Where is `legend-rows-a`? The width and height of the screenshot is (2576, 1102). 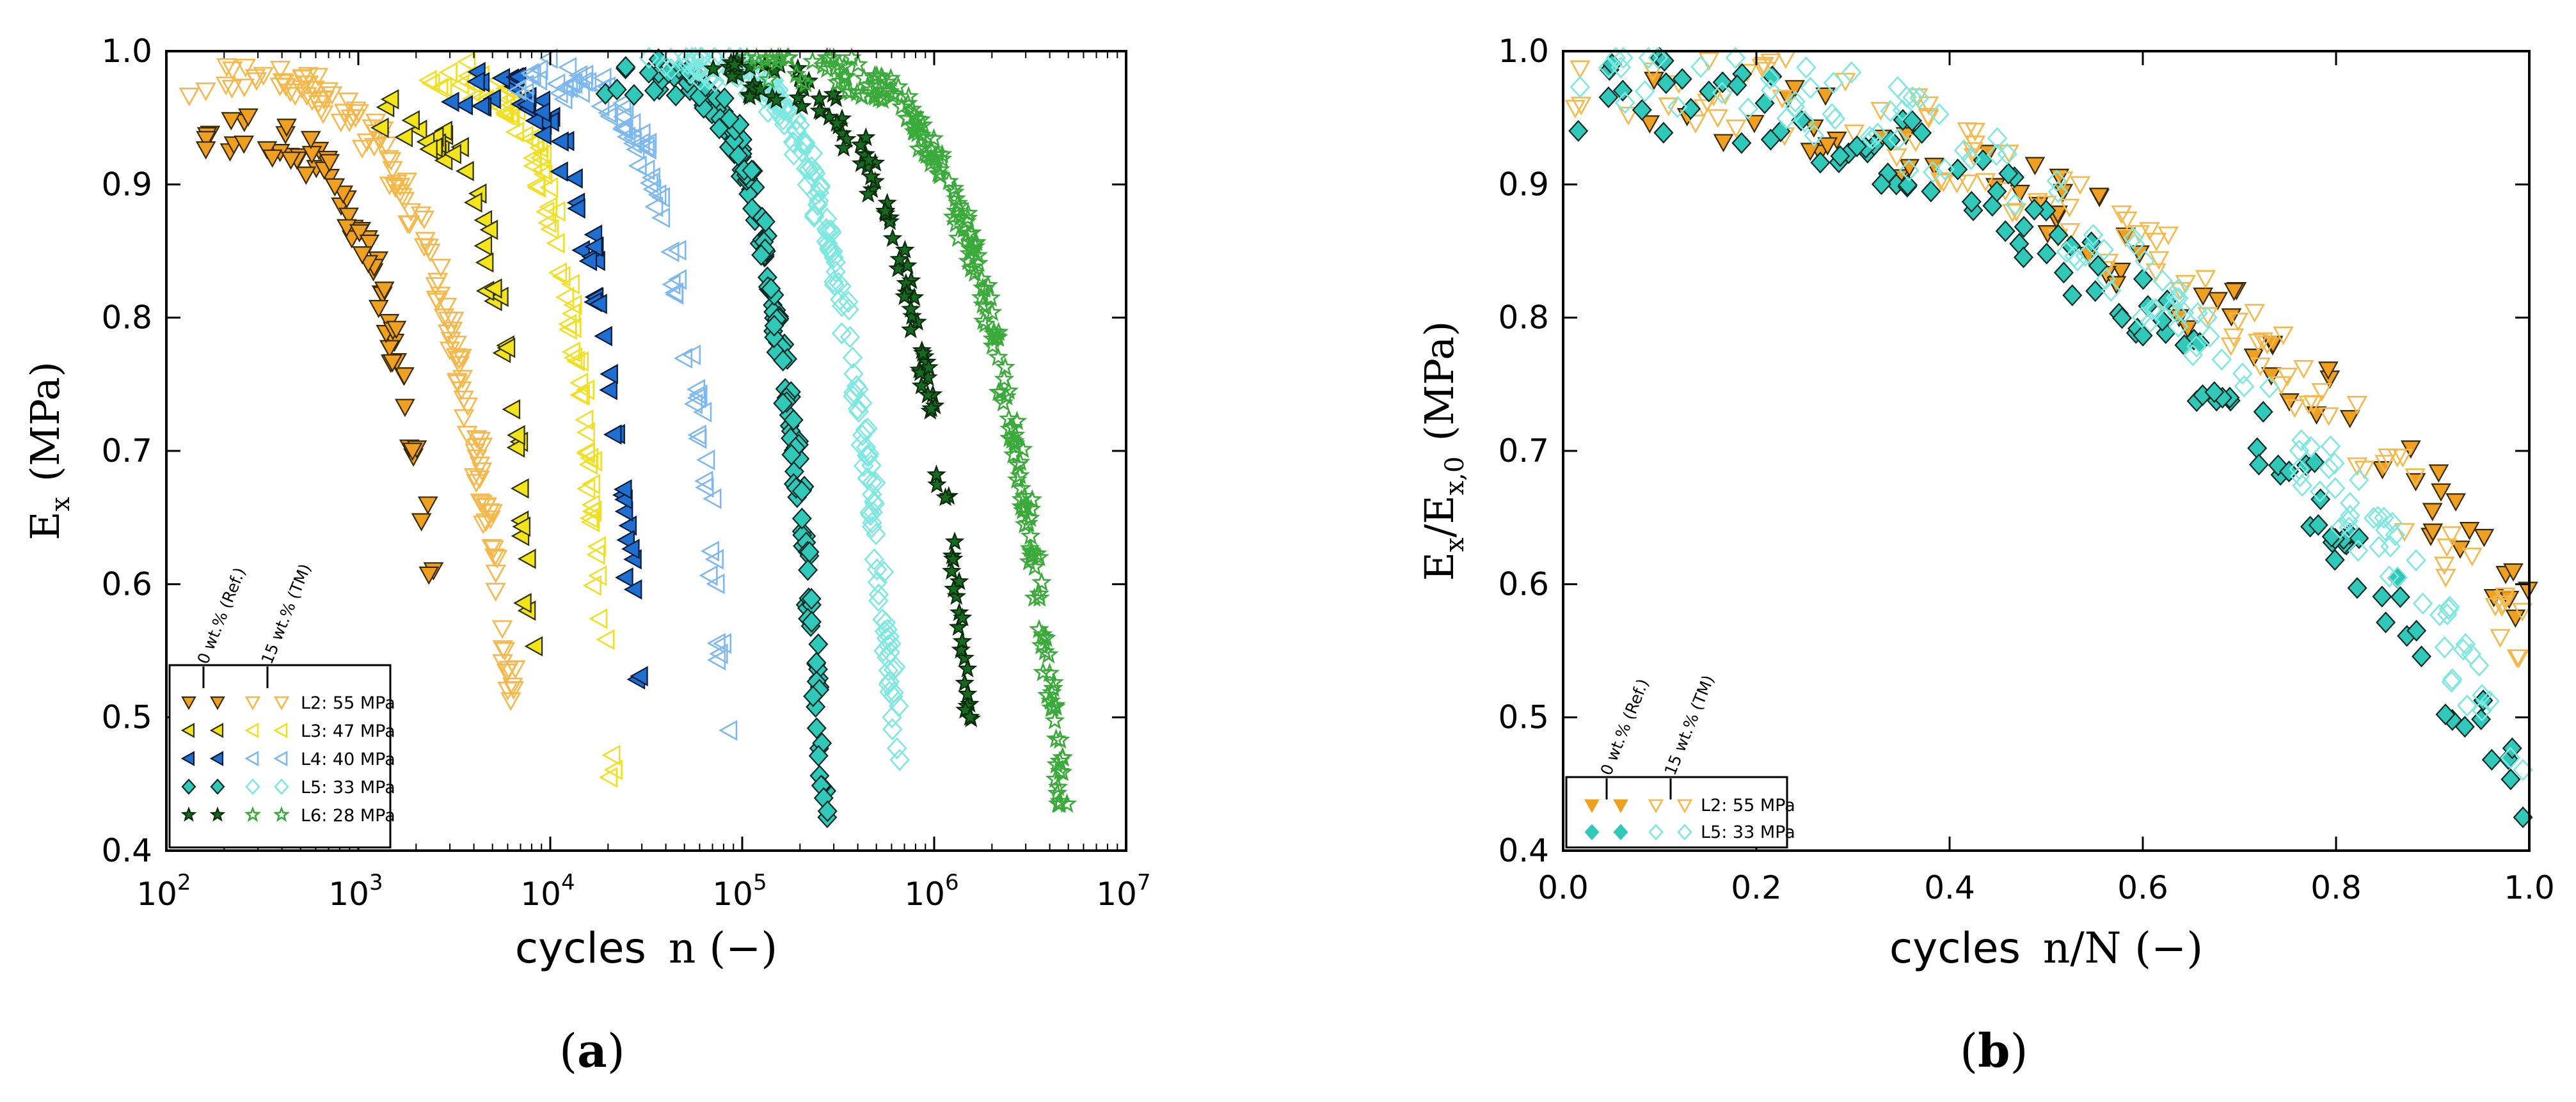 legend-rows-a is located at coordinates (235, 760).